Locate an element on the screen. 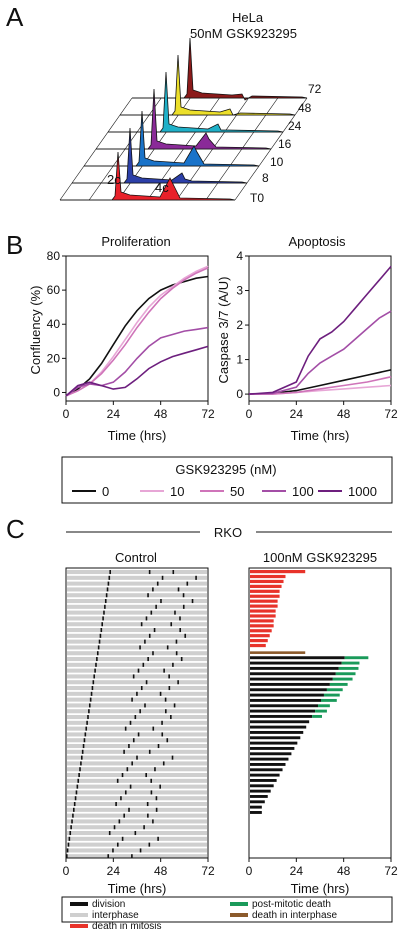  outcome-label-death-interphase: death in interphase is located at coordinates (295, 915).